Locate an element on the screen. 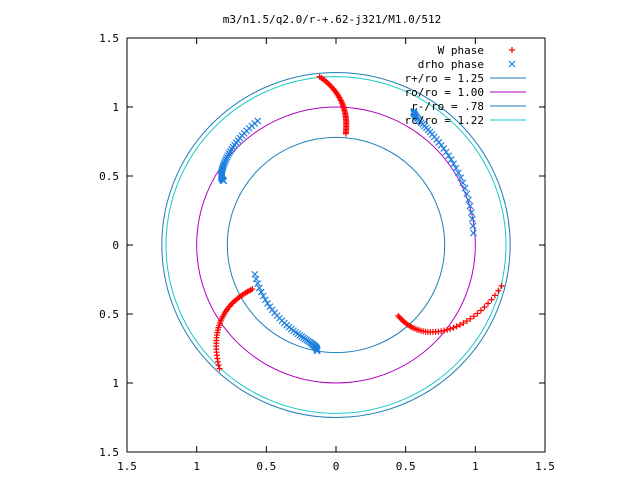 The height and width of the screenshot is (480, 640). legend-label: r-/ro = .78 is located at coordinates (447, 106).